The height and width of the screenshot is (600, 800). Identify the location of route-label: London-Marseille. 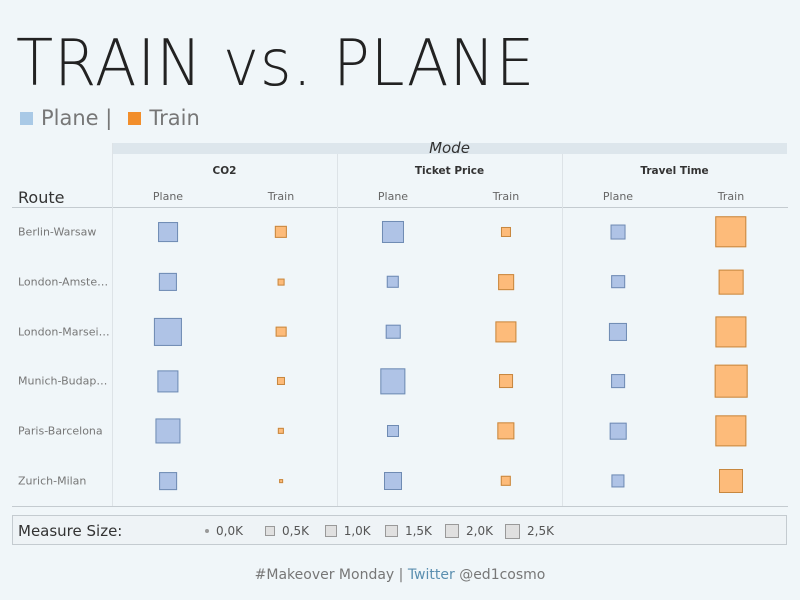
(64, 332).